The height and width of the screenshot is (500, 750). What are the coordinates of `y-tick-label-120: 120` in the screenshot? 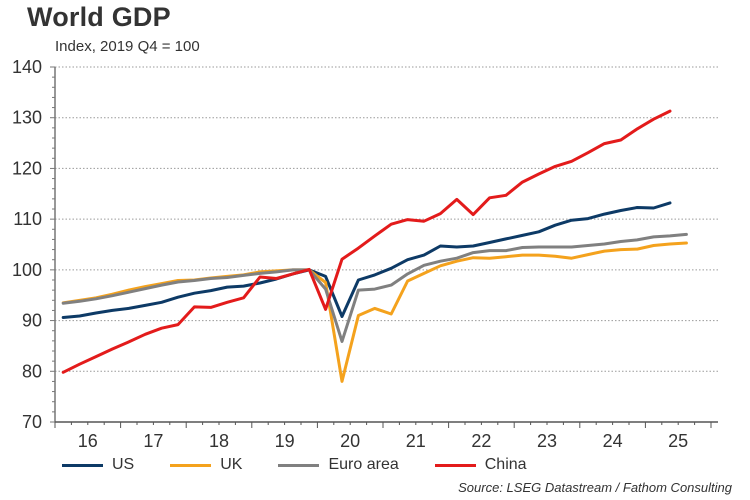 It's located at (27, 168).